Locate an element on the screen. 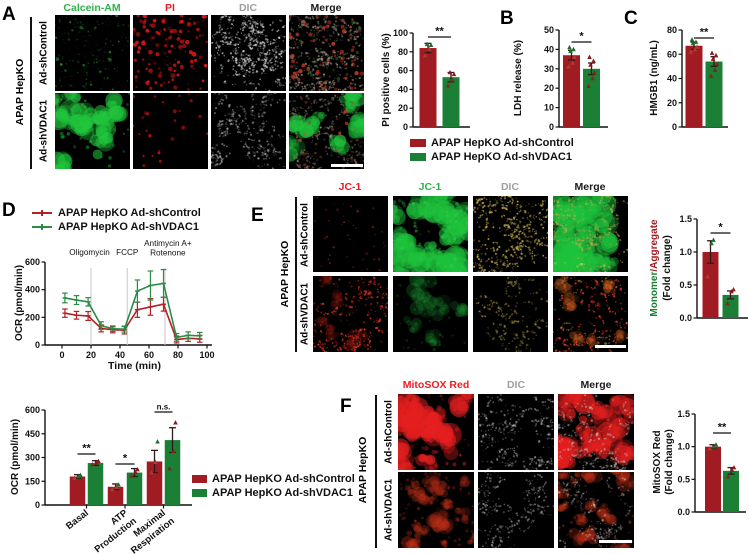 The height and width of the screenshot is (554, 749). divider-e is located at coordinates (296, 274).